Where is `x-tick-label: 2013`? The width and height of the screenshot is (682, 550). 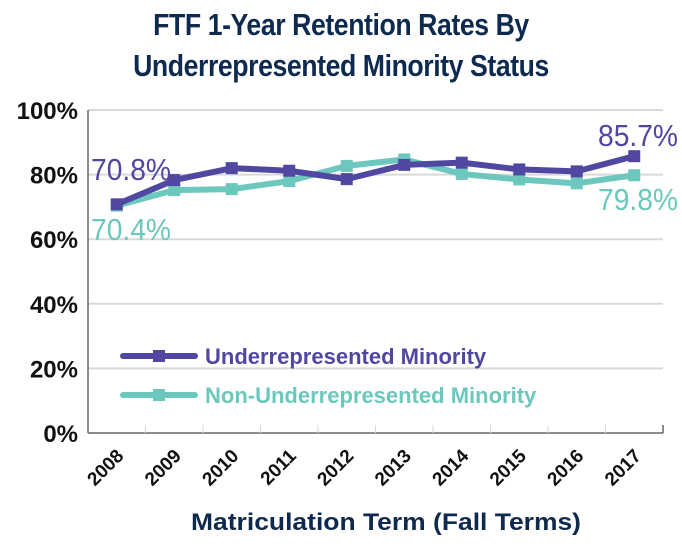 x-tick-label: 2013 is located at coordinates (393, 468).